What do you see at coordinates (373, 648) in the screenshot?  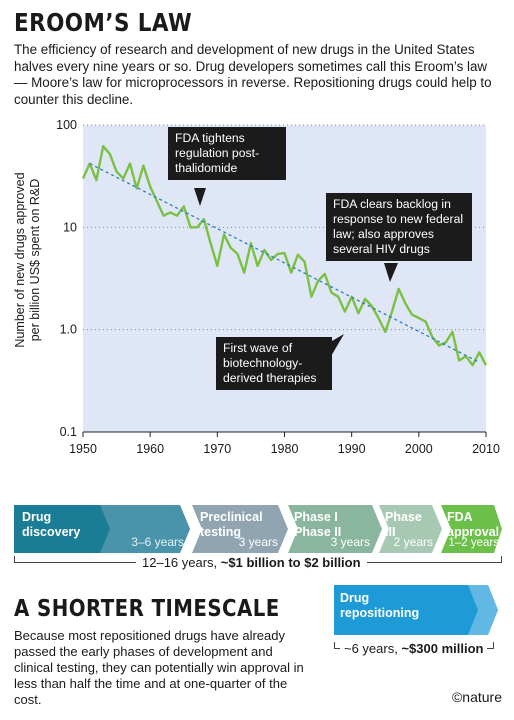 I see `repositioning-total-time: ~6 years,` at bounding box center [373, 648].